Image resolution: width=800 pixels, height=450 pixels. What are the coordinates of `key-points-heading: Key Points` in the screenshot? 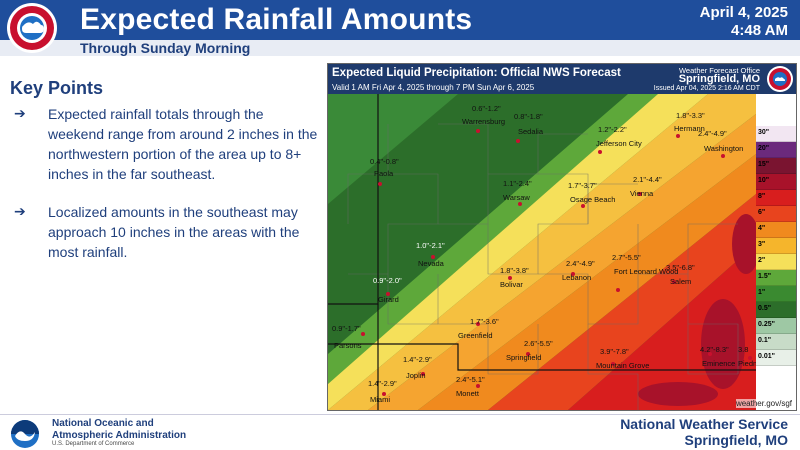 It's located at (57, 88).